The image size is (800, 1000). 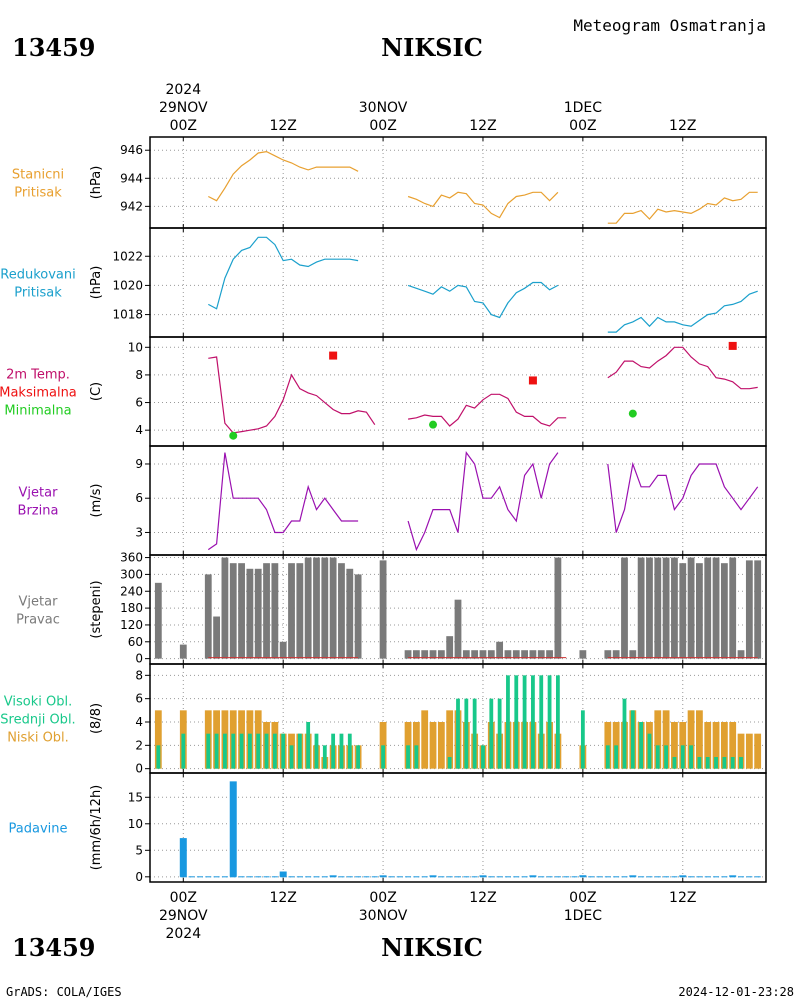 I want to click on y-tick-label: 1022, so click(x=127, y=256).